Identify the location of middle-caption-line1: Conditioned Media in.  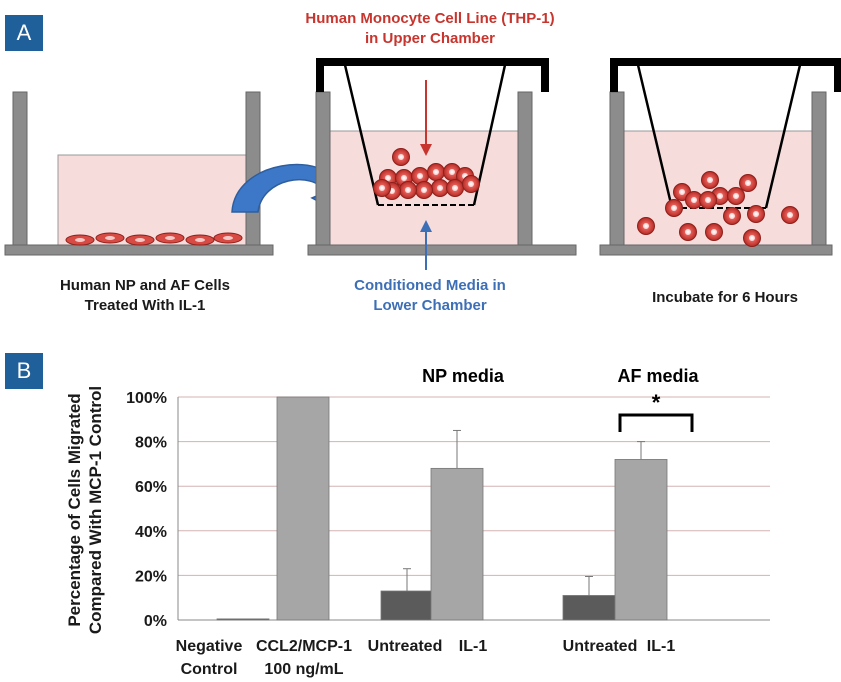
(430, 285).